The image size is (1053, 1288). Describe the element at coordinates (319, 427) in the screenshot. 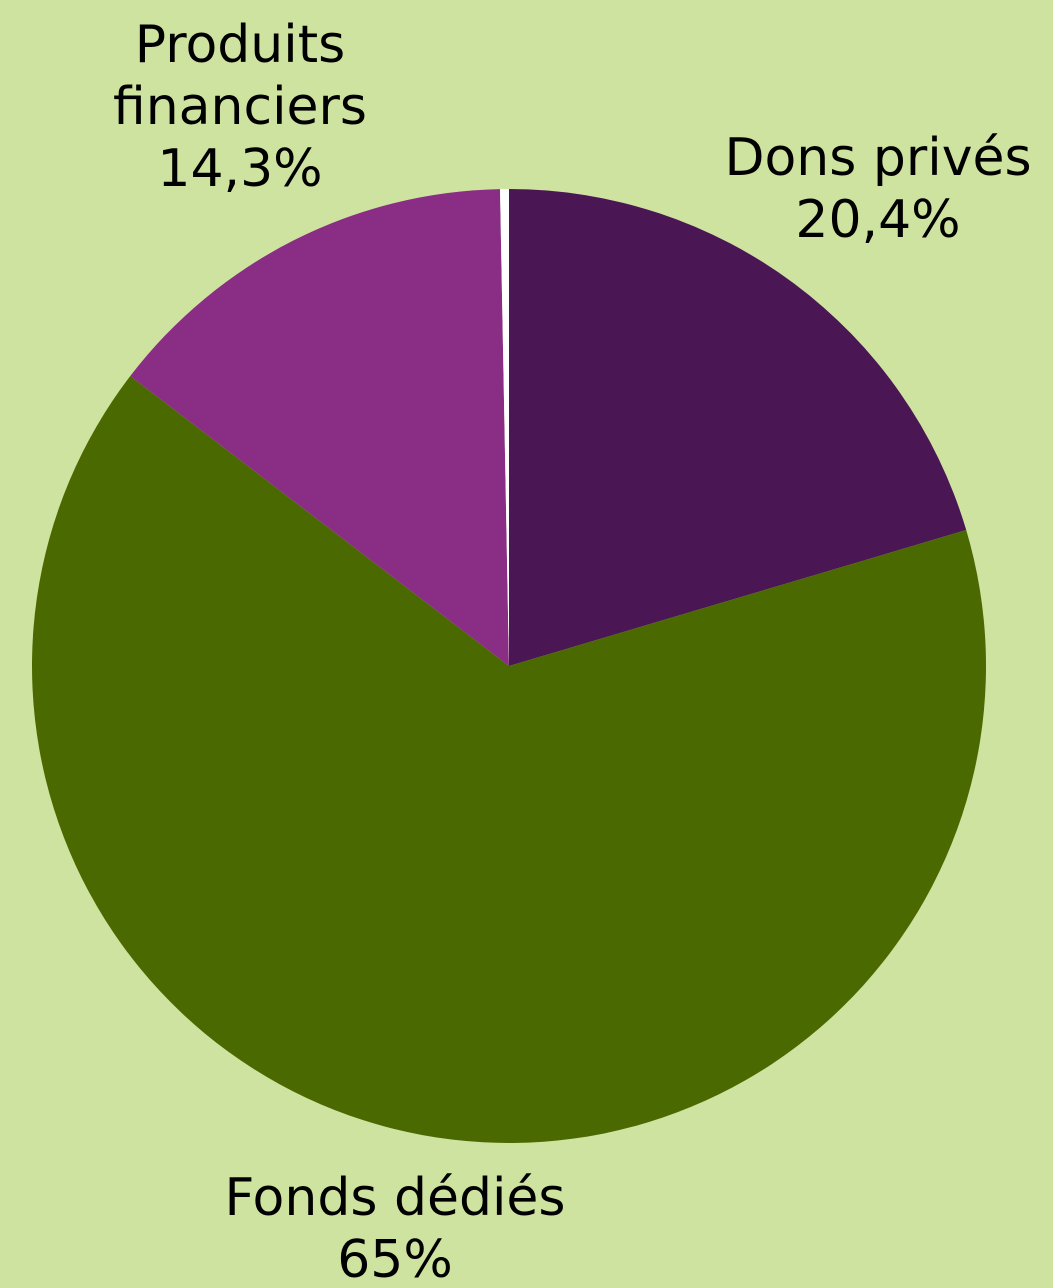

I see `pie-slice-produits-financiers` at that location.